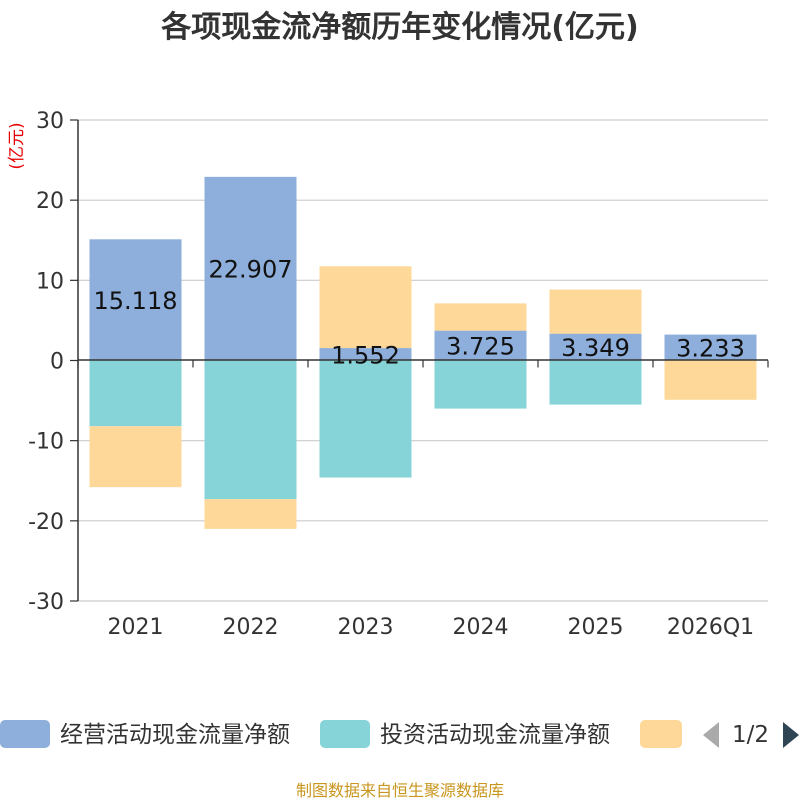  What do you see at coordinates (46, 442) in the screenshot?
I see `y-tick-label: -10` at bounding box center [46, 442].